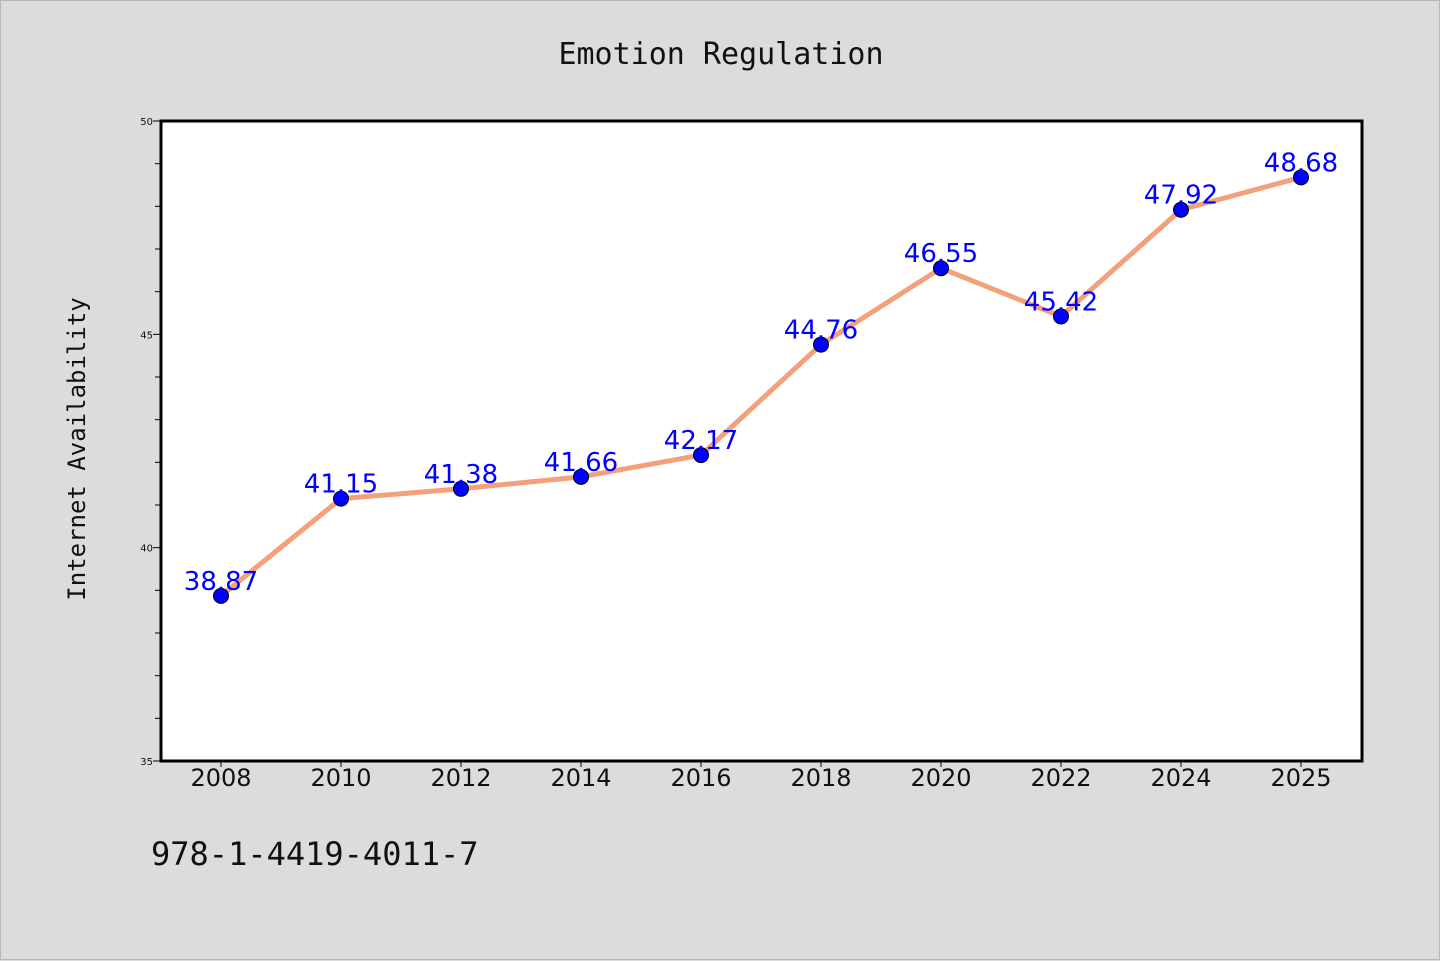  I want to click on x-tick-label: 2018, so click(820, 778).